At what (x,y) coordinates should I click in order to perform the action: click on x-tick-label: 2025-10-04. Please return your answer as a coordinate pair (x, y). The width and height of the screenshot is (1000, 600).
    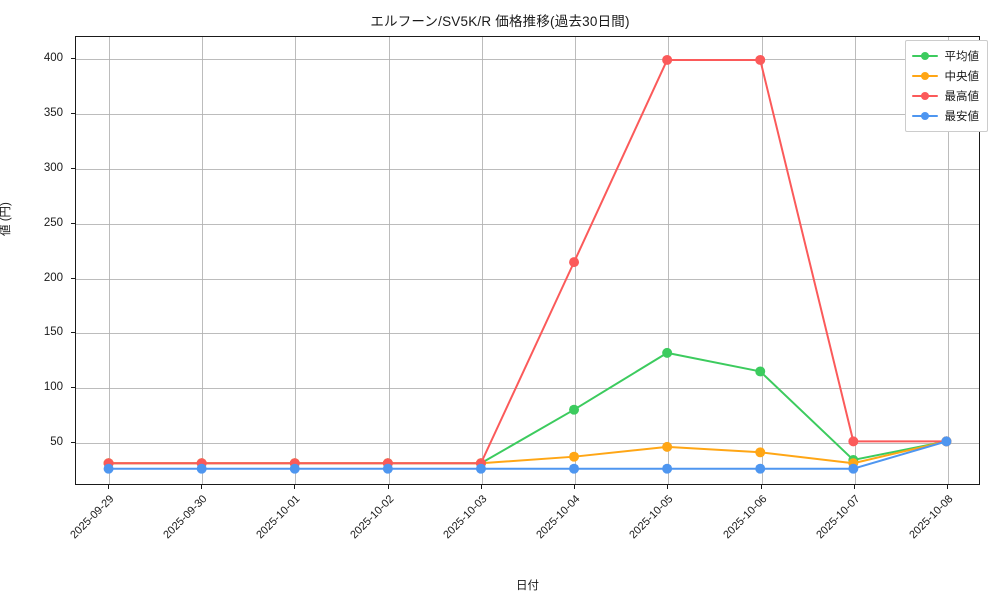
    Looking at the image, I should click on (558, 517).